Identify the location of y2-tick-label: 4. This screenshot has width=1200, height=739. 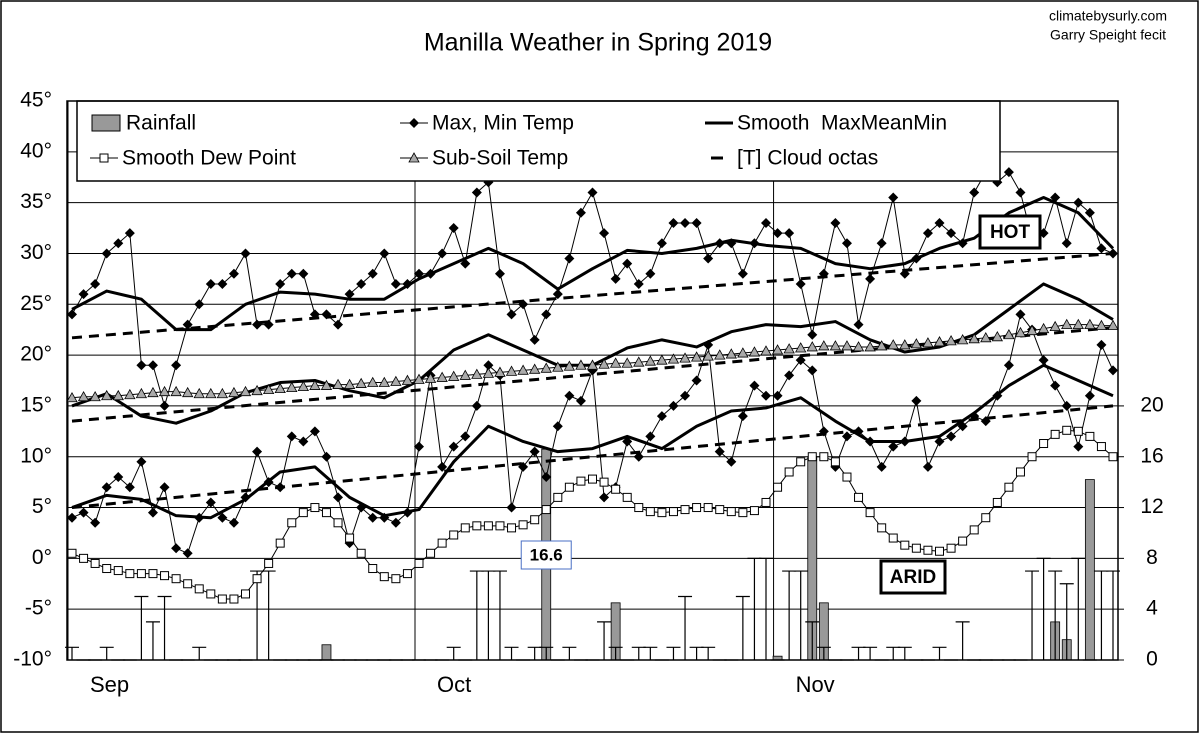
(1152, 608).